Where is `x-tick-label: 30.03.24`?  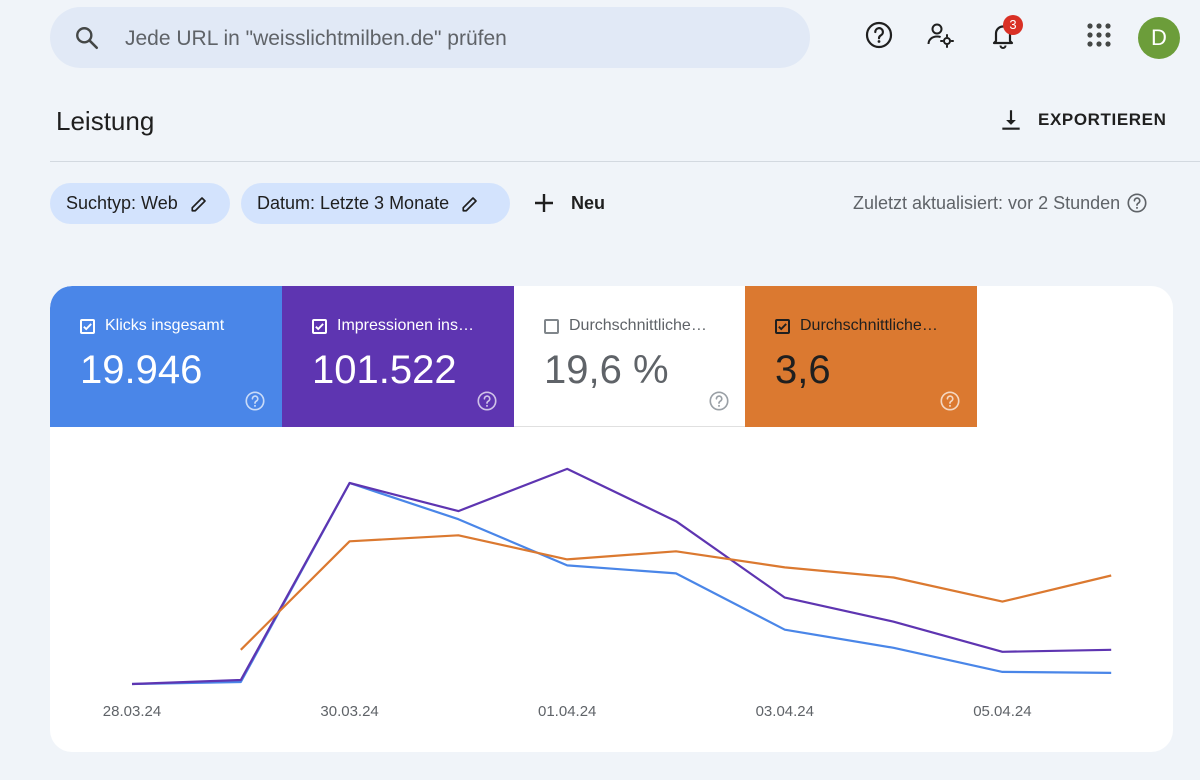
x-tick-label: 30.03.24 is located at coordinates (349, 711).